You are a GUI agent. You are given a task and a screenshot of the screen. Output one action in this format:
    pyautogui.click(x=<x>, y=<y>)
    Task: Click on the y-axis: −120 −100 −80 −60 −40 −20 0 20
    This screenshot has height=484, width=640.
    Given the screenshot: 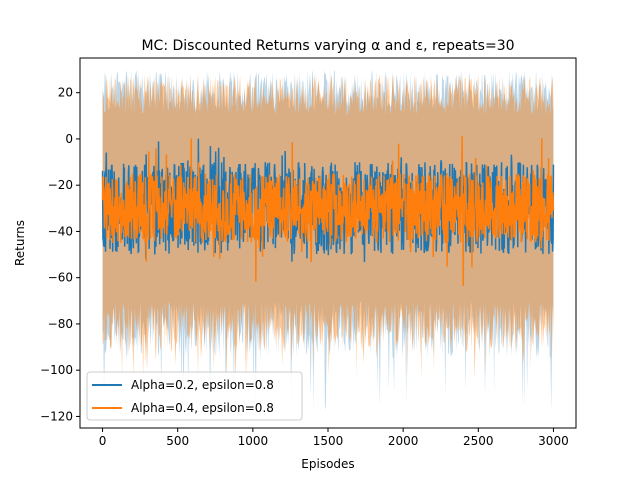 What is the action you would take?
    pyautogui.click(x=60, y=254)
    